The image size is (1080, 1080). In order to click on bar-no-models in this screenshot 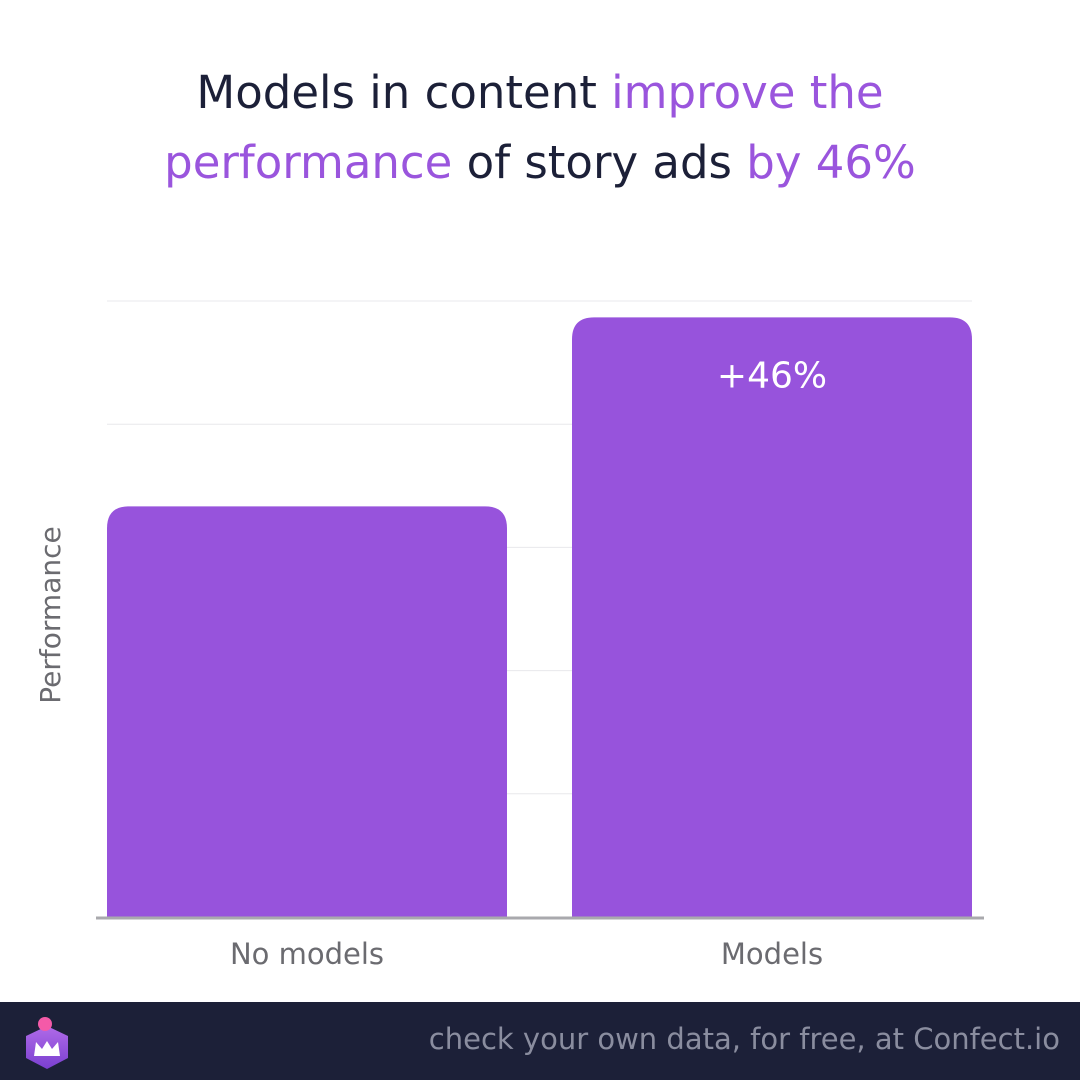, I will do `click(307, 711)`.